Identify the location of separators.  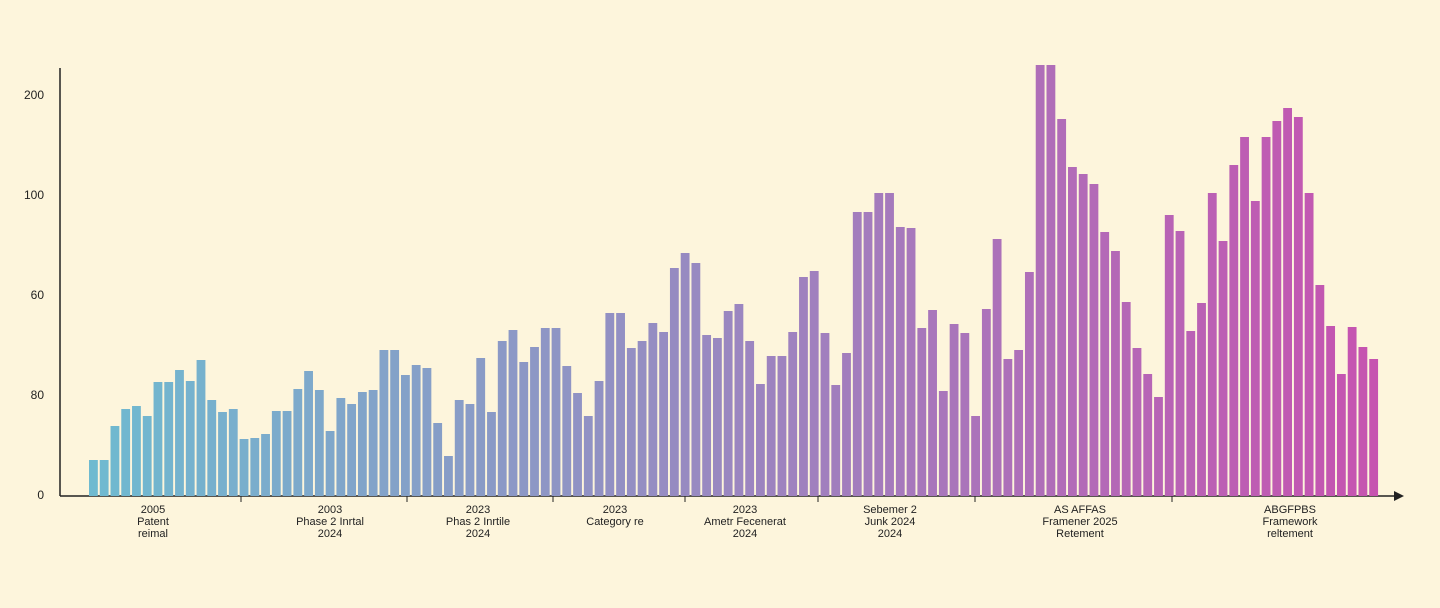
(706, 499).